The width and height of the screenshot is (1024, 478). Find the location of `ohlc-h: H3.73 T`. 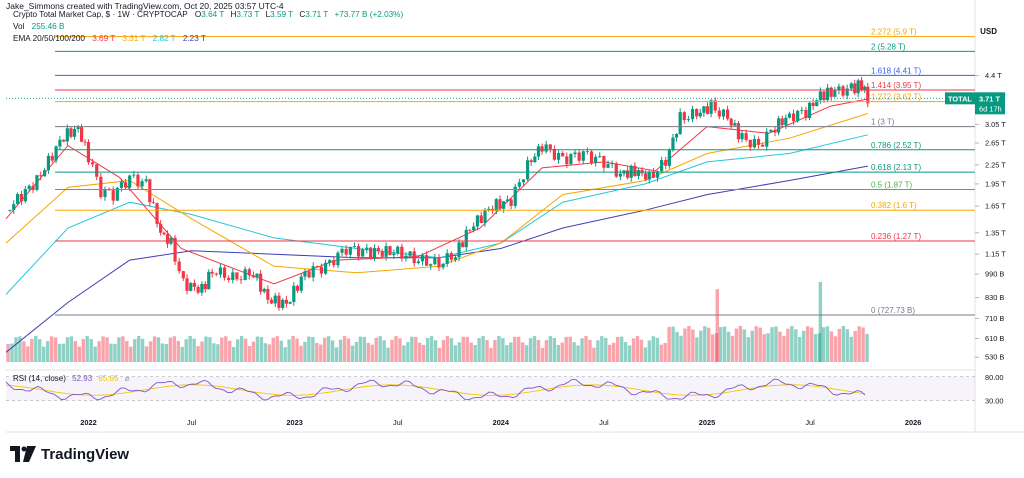

ohlc-h: H3.73 T is located at coordinates (244, 14).